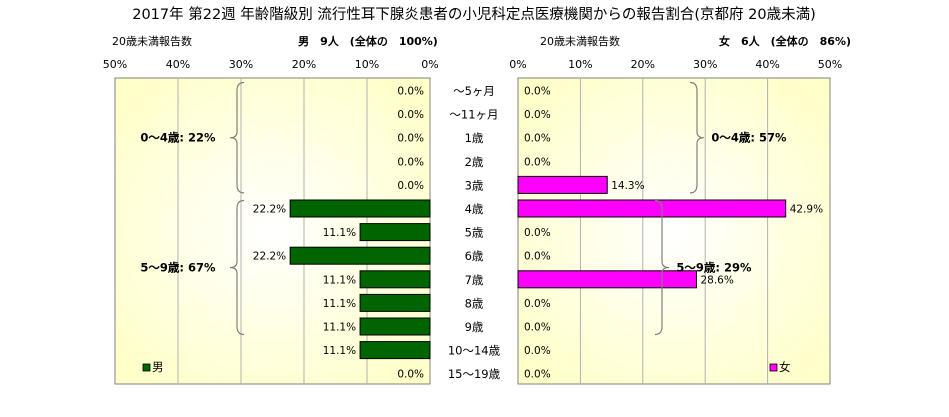 This screenshot has height=417, width=949. What do you see at coordinates (767, 64) in the screenshot?
I see `female-x-tick-label: 40%` at bounding box center [767, 64].